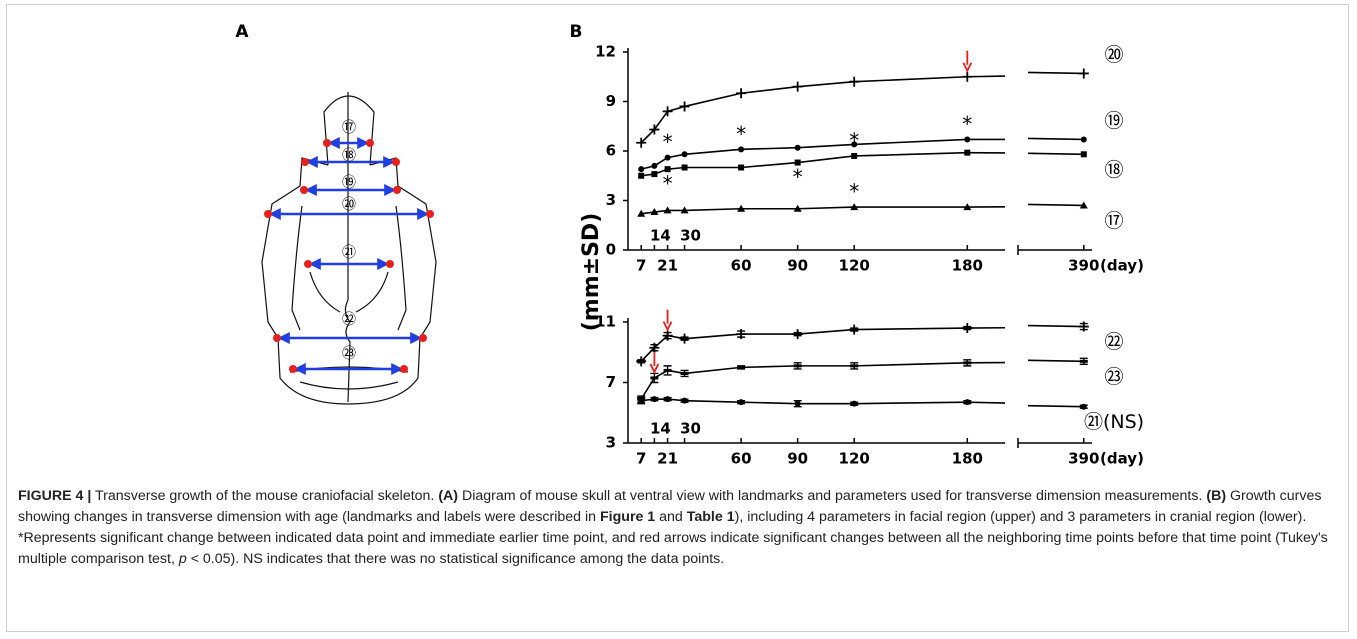  Describe the element at coordinates (611, 443) in the screenshot. I see `y-tick-label: 3` at that location.